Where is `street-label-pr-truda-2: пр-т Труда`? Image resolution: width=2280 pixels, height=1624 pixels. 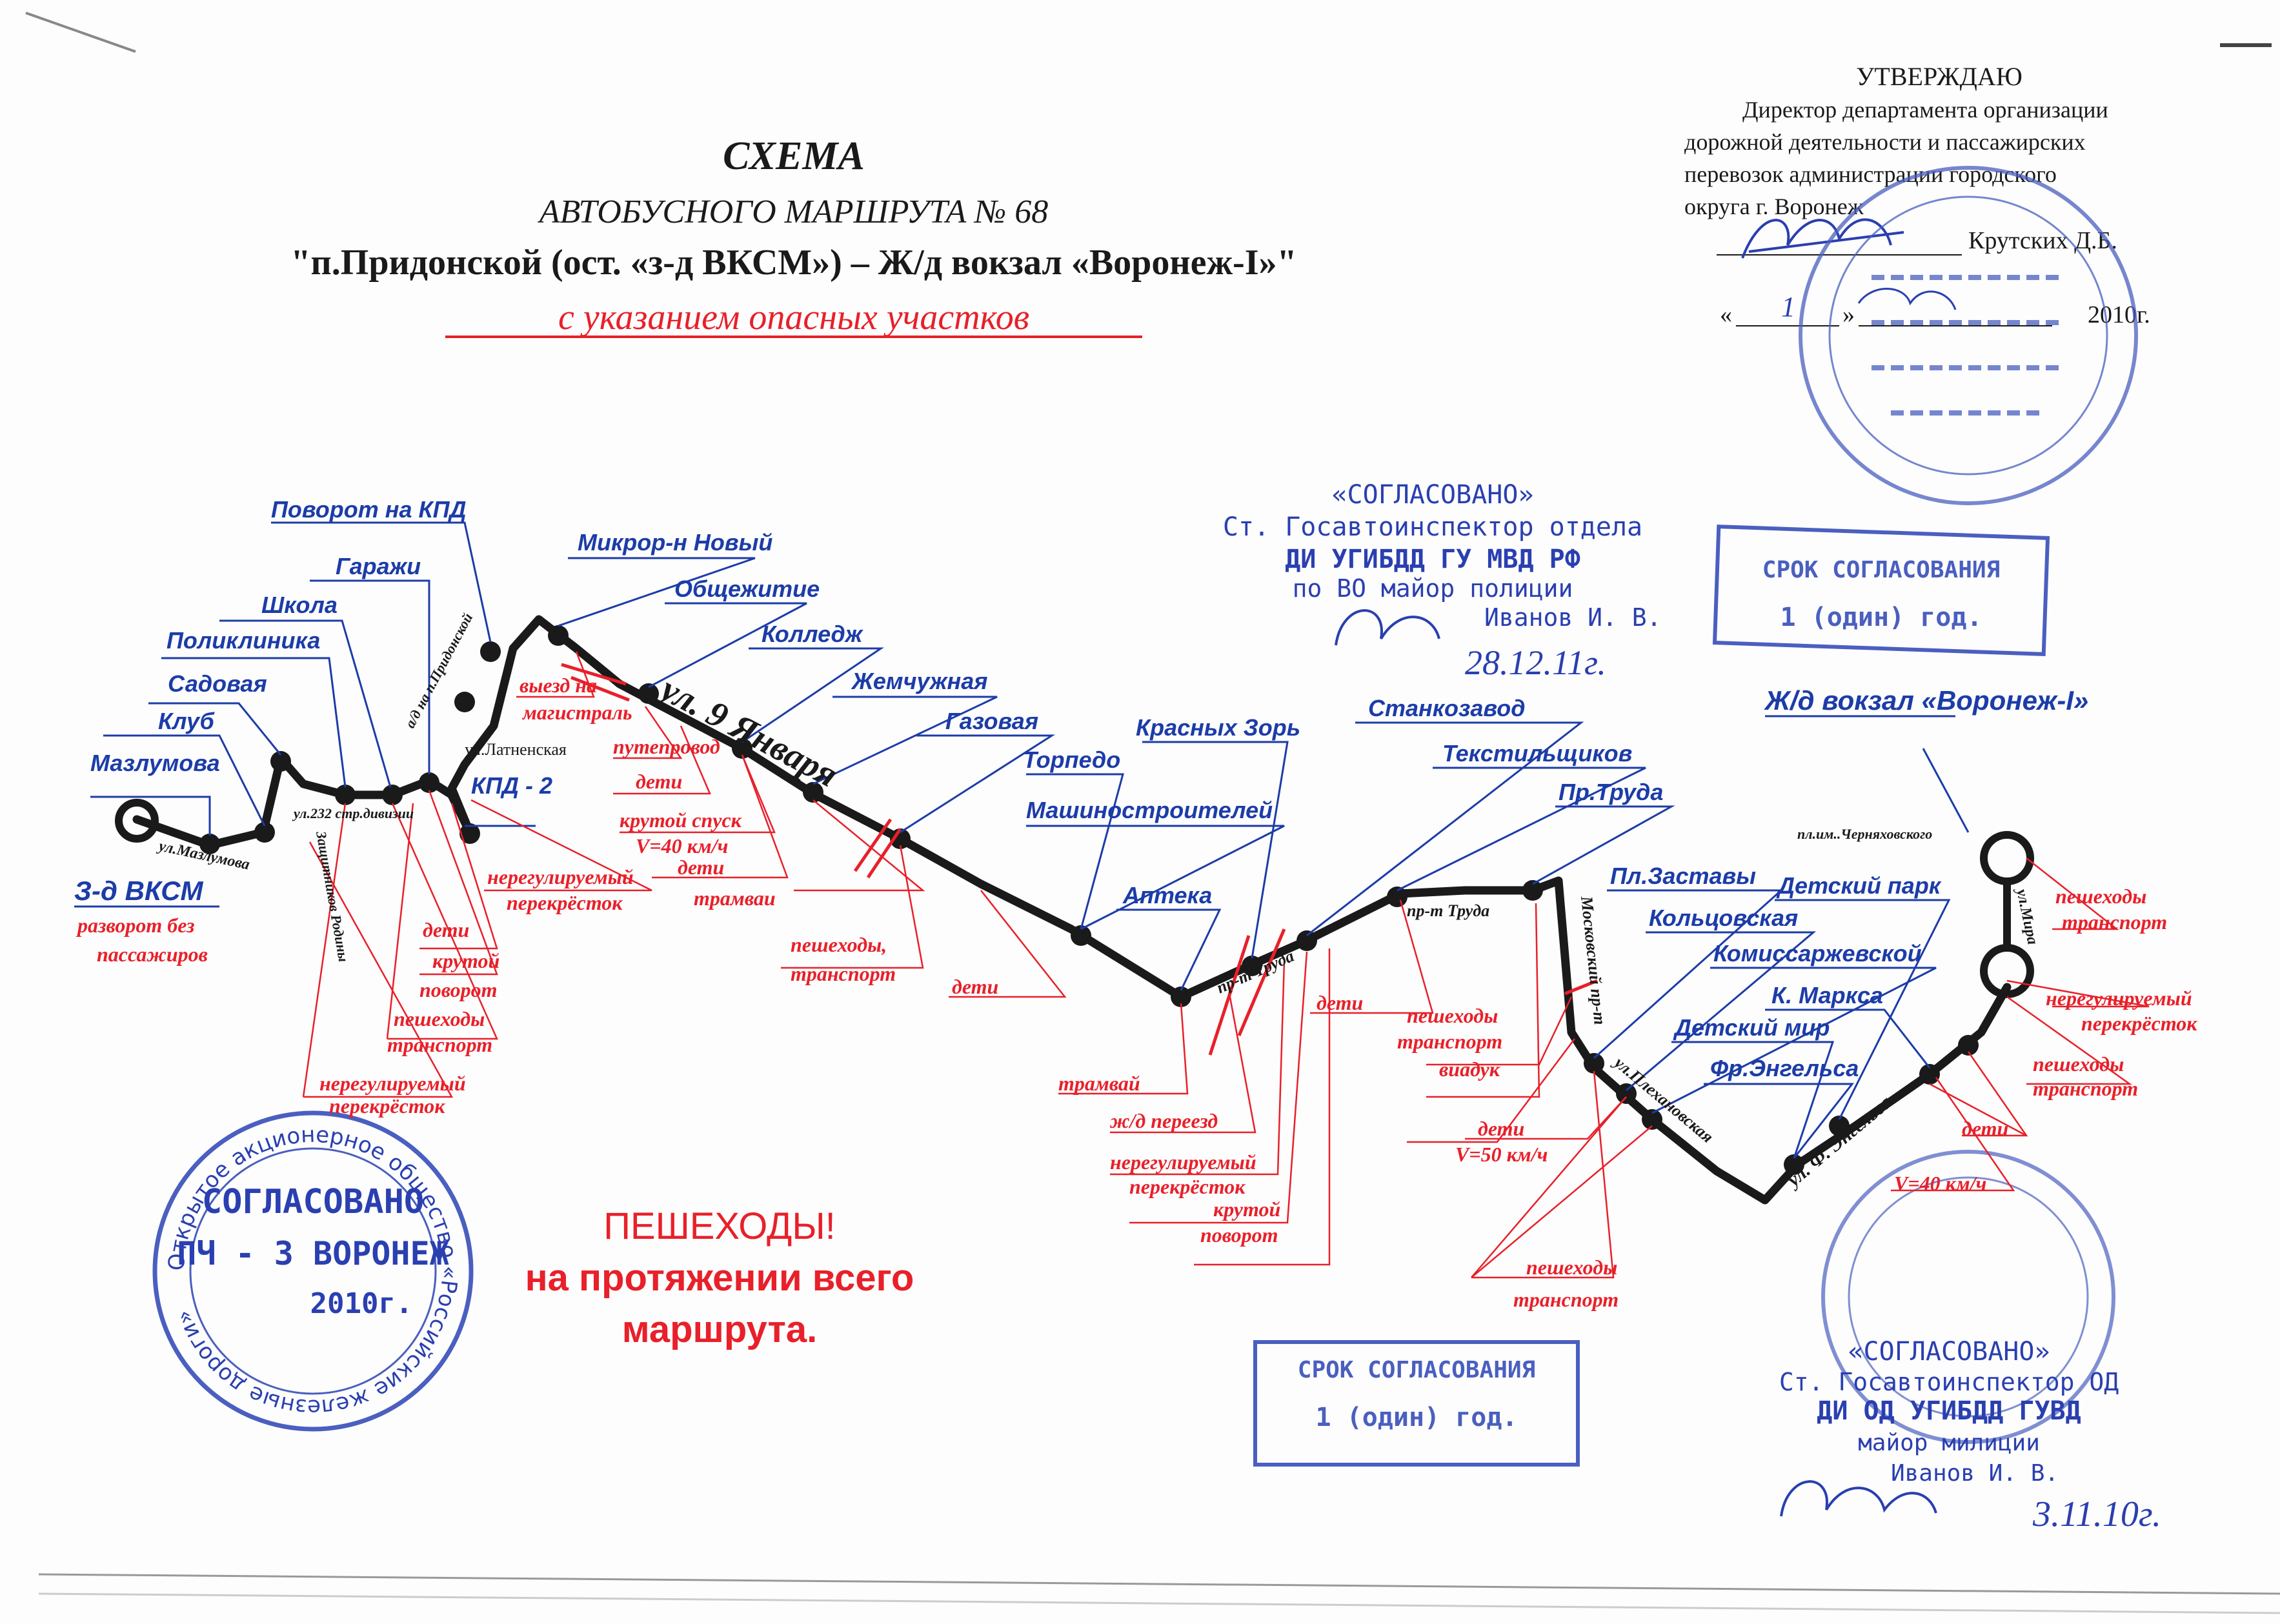 street-label-pr-truda-2: пр-т Труда is located at coordinates (1448, 910).